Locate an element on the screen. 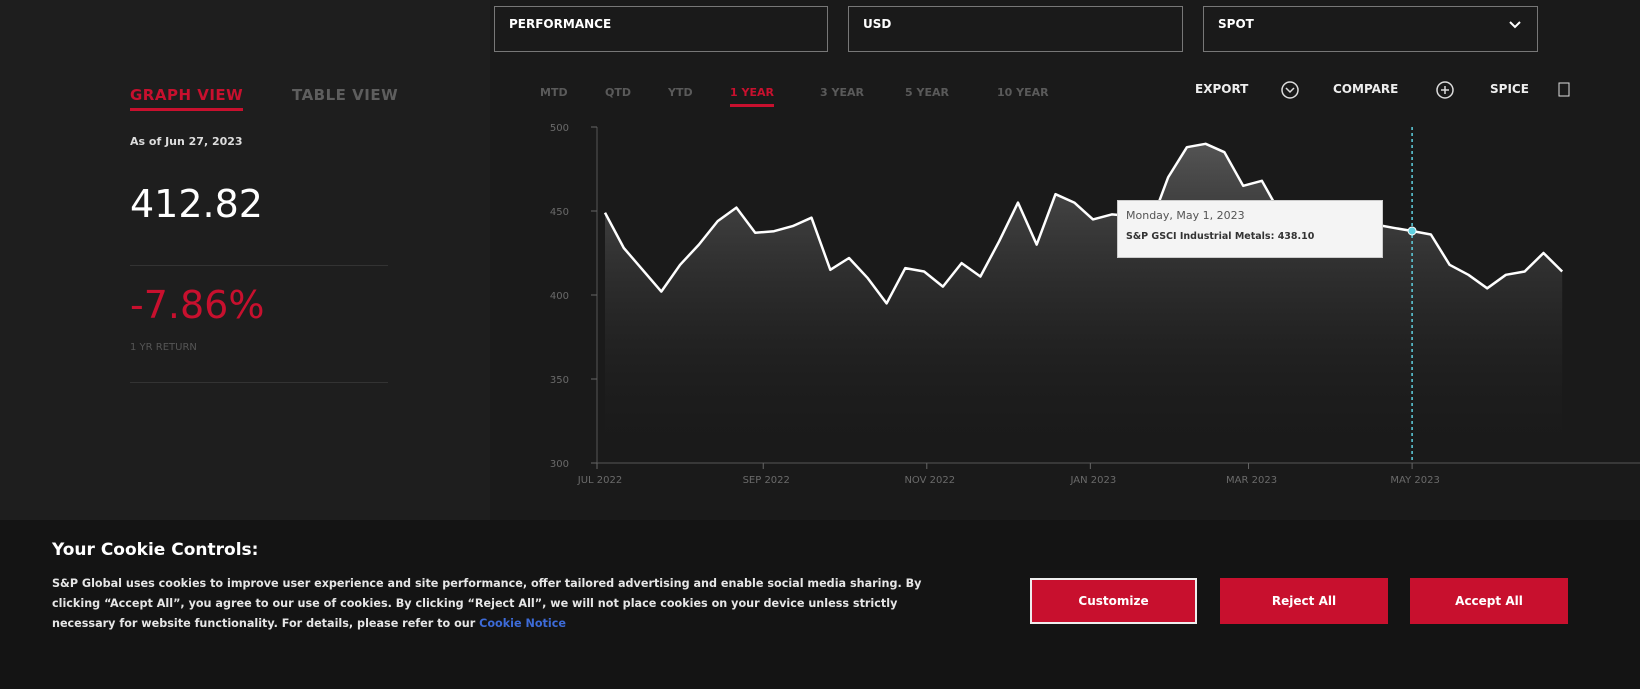  cookie-title: Your Cookie Controls: is located at coordinates (155, 550).